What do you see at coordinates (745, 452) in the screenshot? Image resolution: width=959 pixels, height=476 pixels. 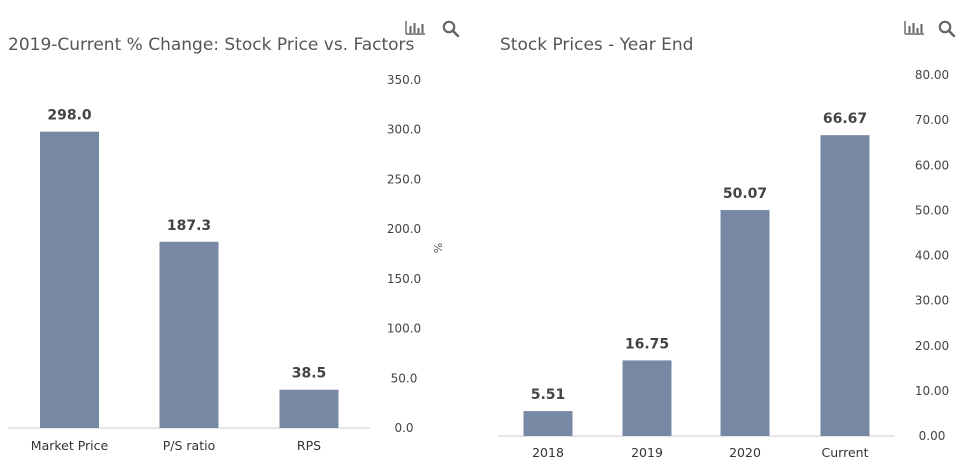 I see `x-tick-label: 2020` at bounding box center [745, 452].